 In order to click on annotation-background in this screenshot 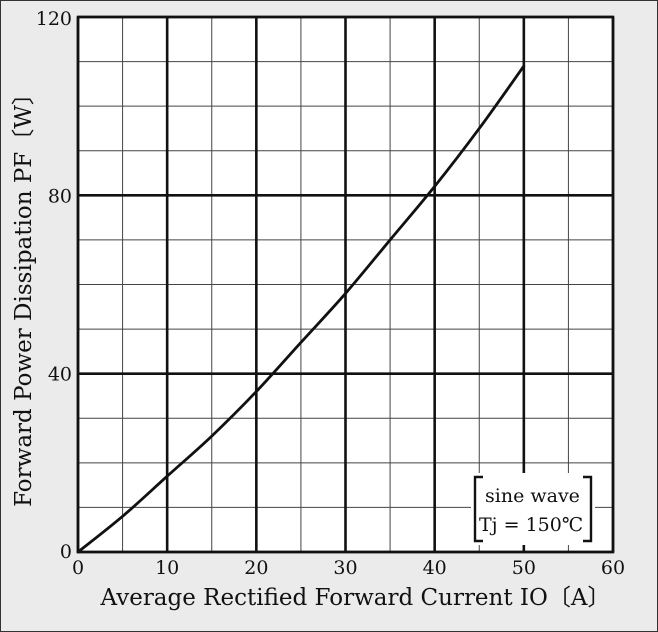, I will do `click(533, 509)`.